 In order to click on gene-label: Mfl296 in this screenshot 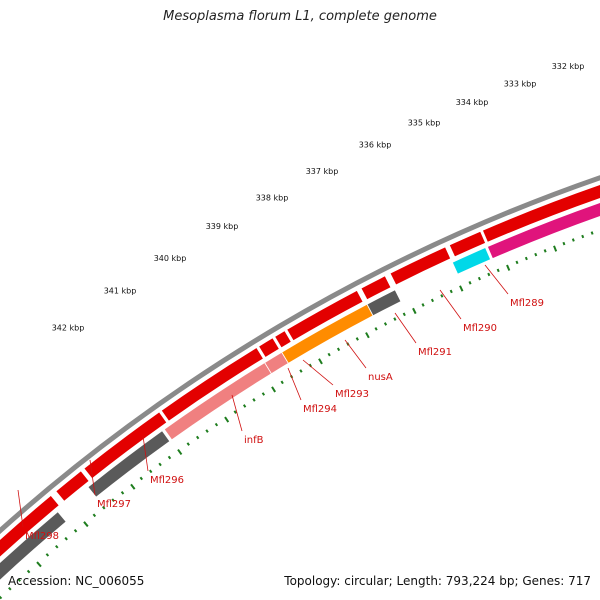, I will do `click(167, 480)`.